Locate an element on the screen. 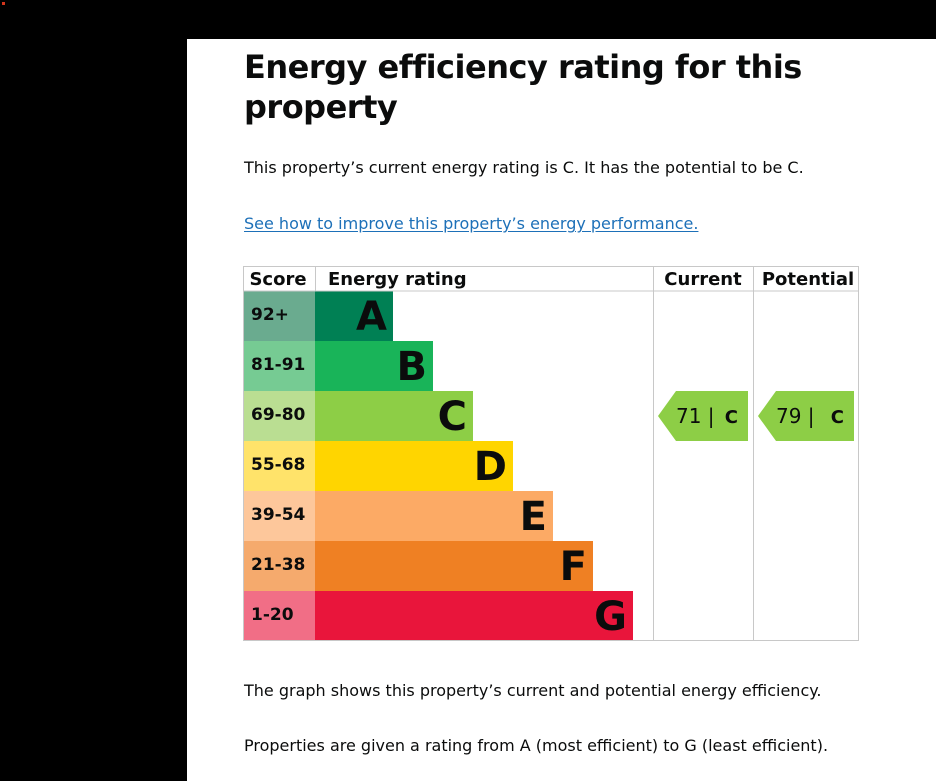 The image size is (936, 781). rating-letter: D is located at coordinates (490, 467).